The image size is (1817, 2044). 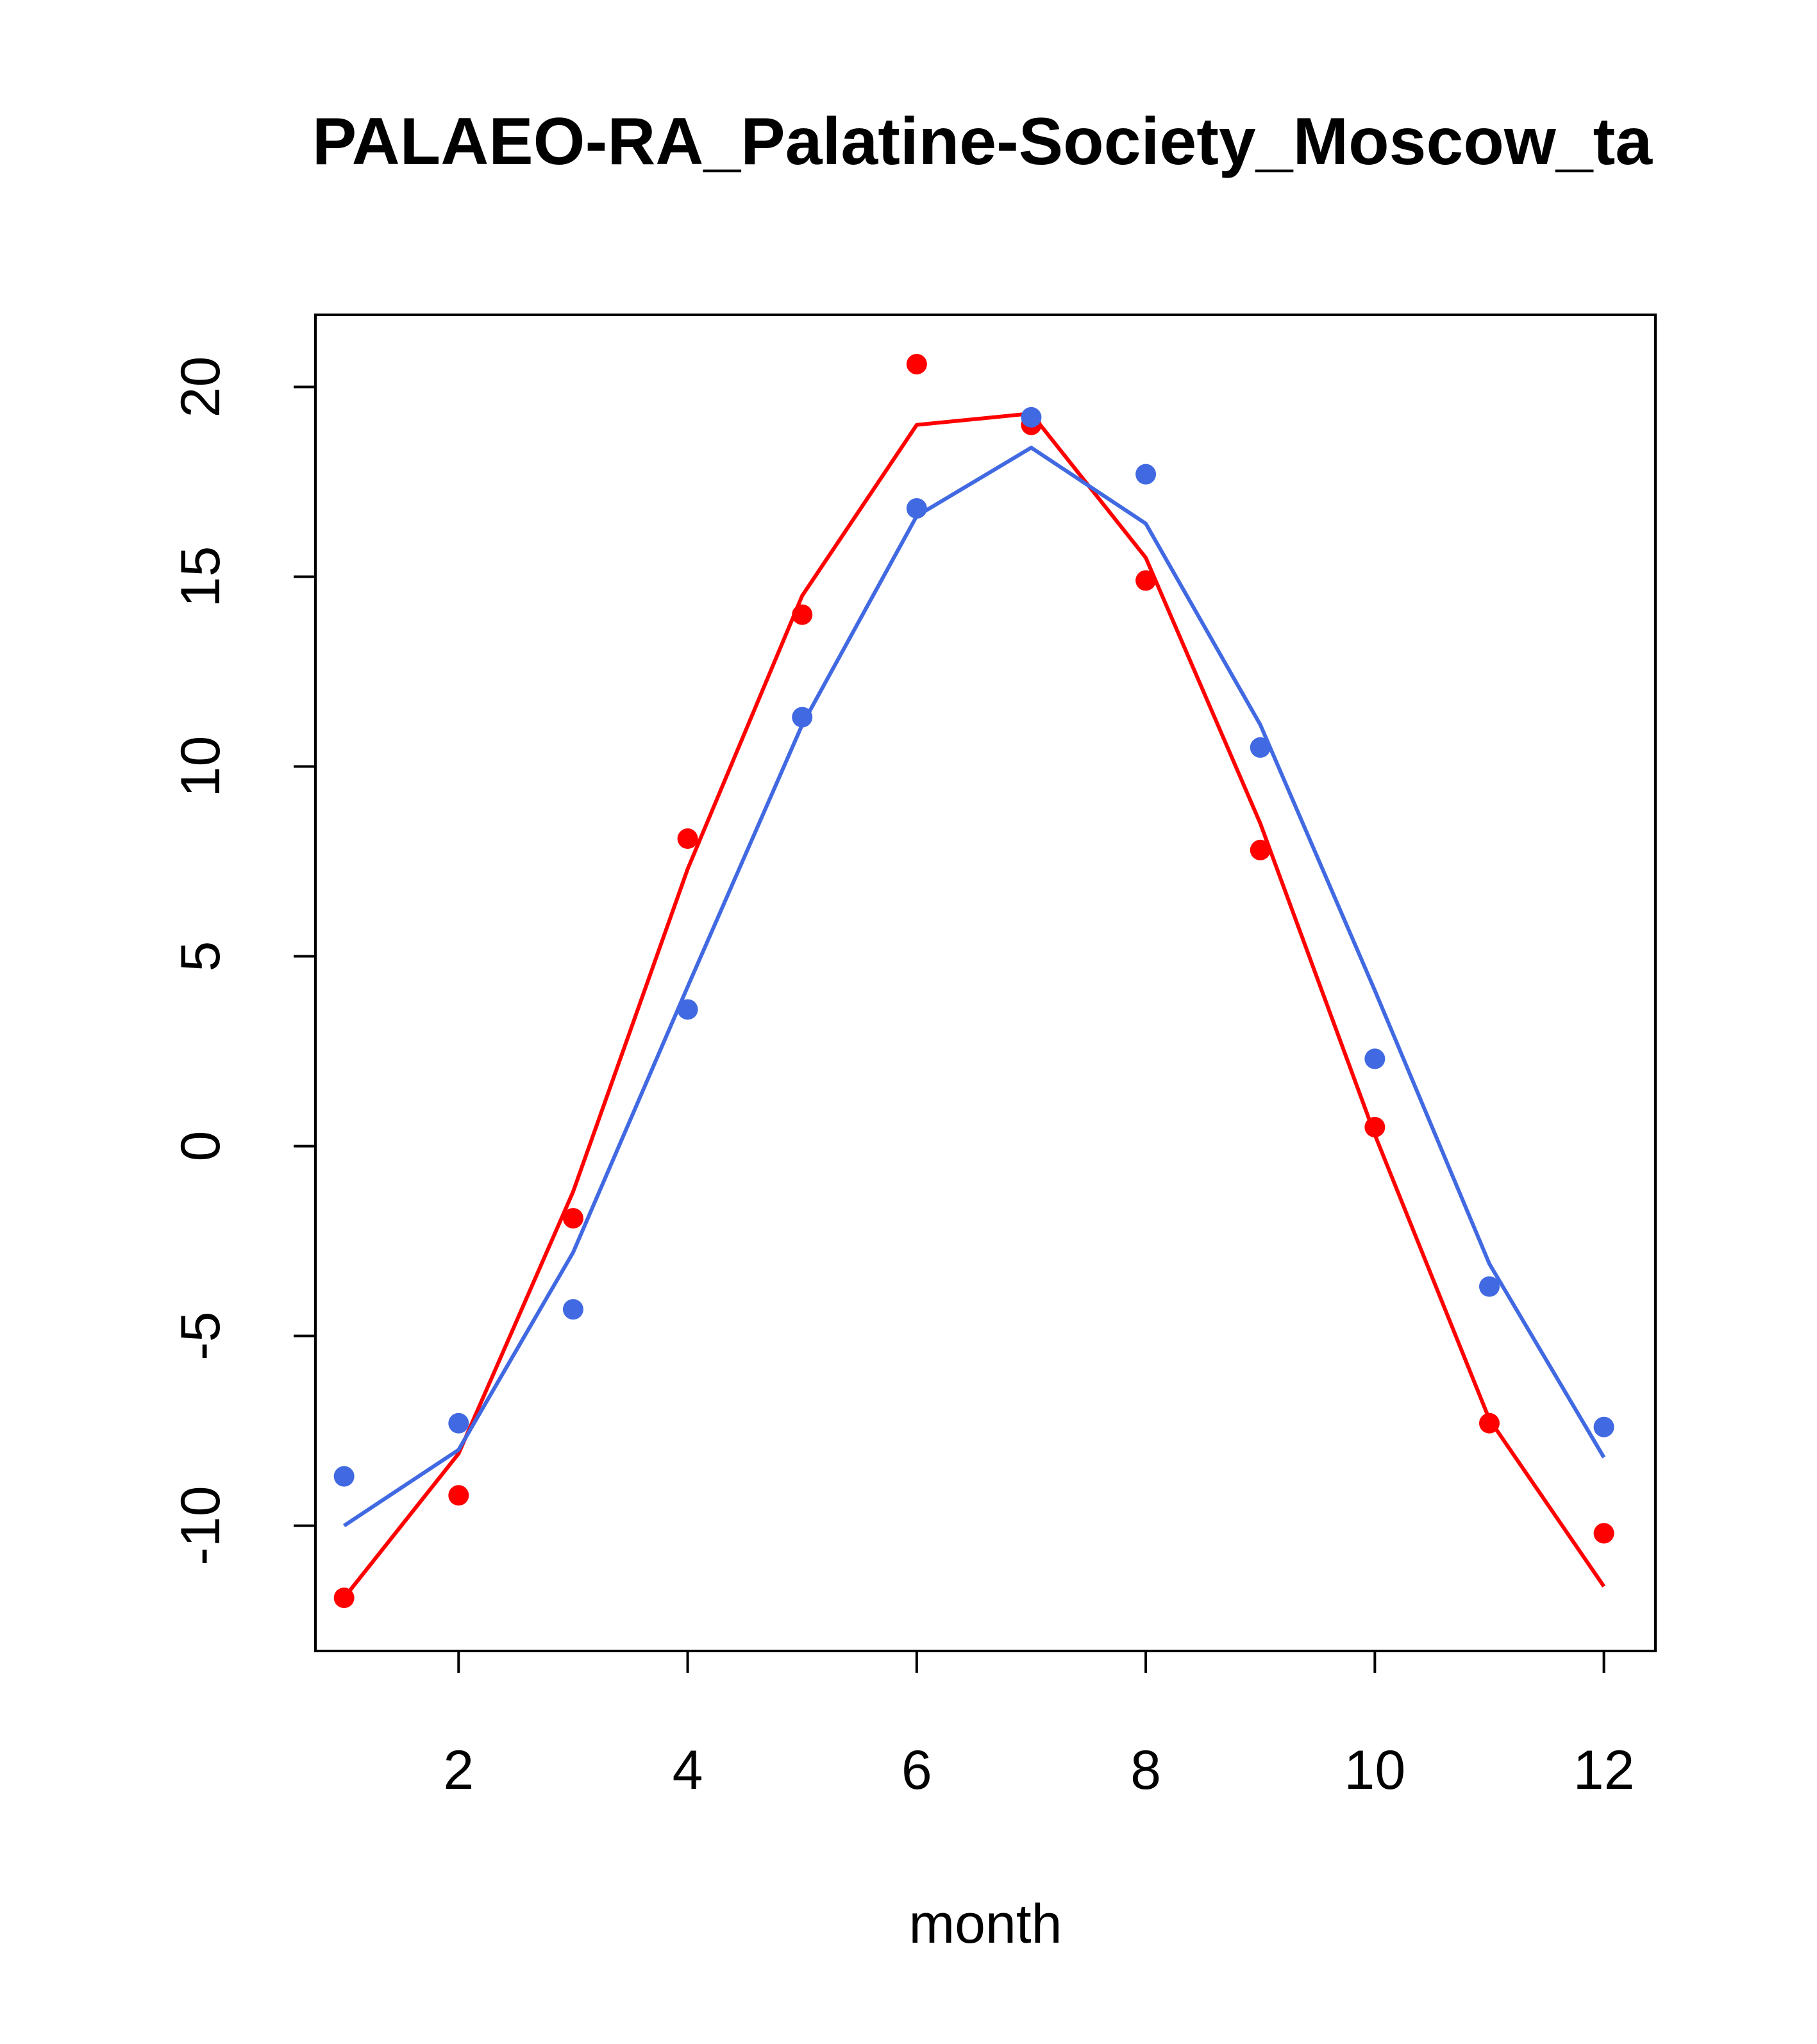 What do you see at coordinates (459, 1770) in the screenshot?
I see `x-tick-label: 2` at bounding box center [459, 1770].